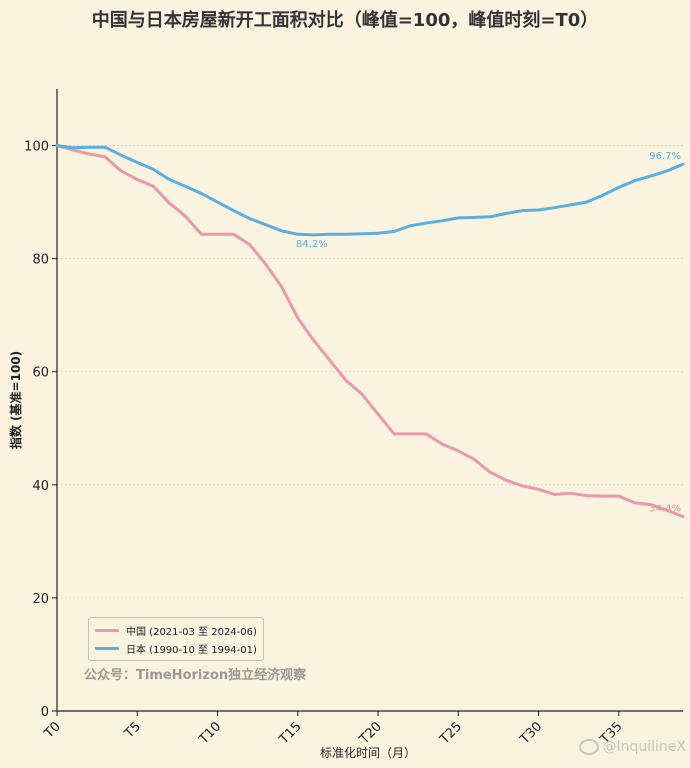  I want to click on y-tick-label: 20, so click(40, 599).